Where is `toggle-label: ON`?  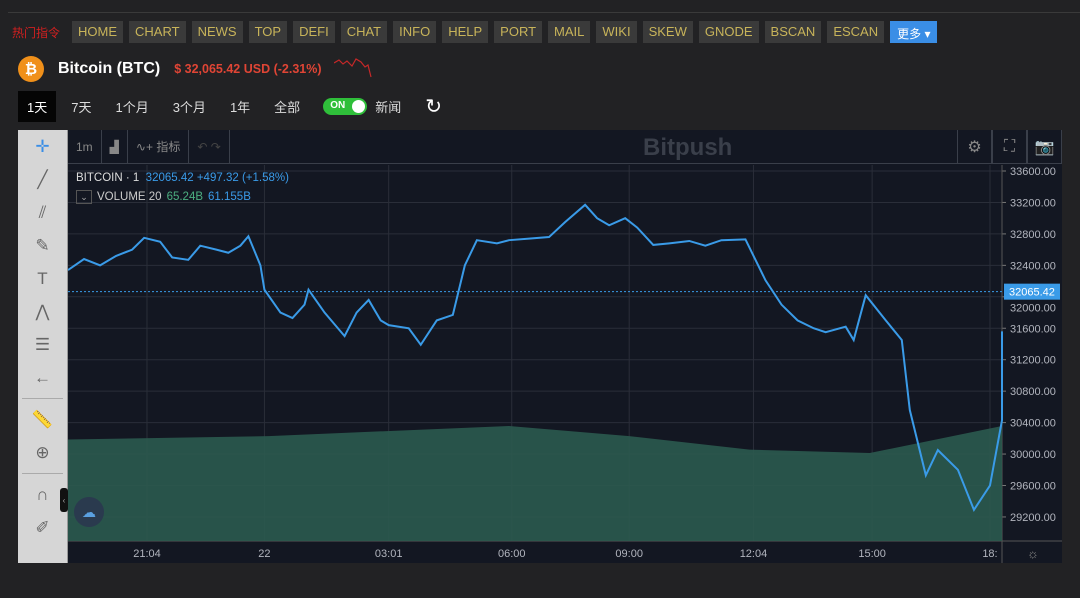 toggle-label: ON is located at coordinates (338, 105).